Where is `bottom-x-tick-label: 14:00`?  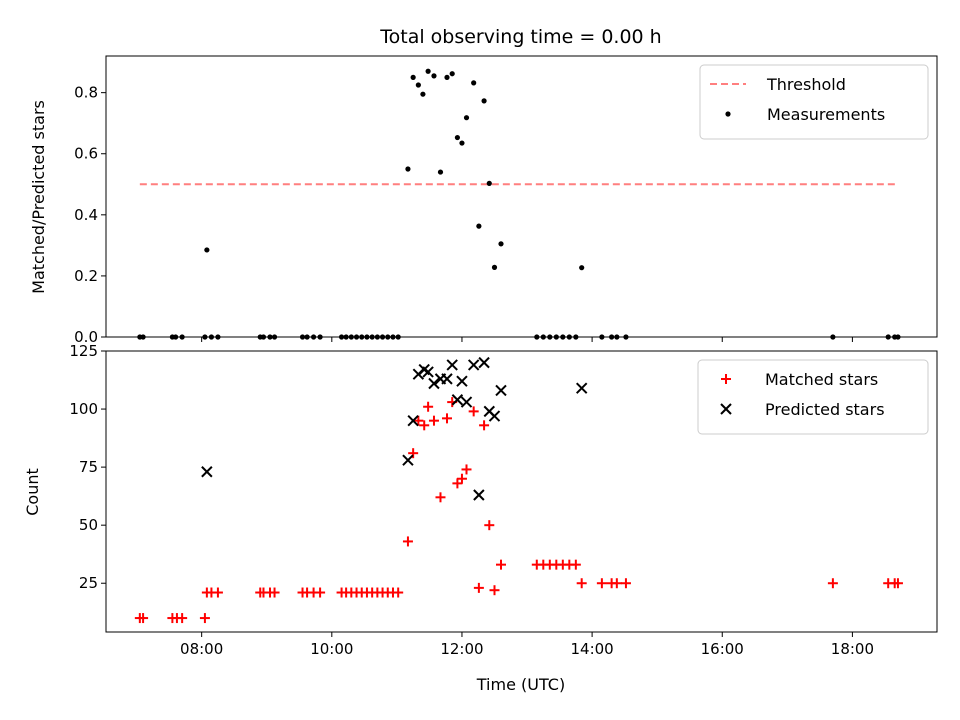
bottom-x-tick-label: 14:00 is located at coordinates (591, 649).